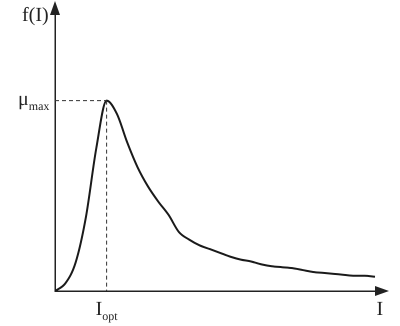 The image size is (400, 326). I want to click on y-axis-title: f(I), so click(35, 15).